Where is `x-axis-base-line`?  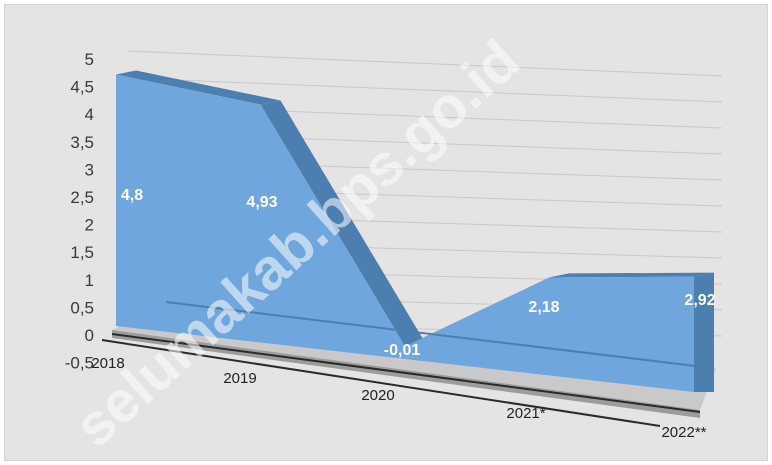
x-axis-base-line is located at coordinates (381, 383).